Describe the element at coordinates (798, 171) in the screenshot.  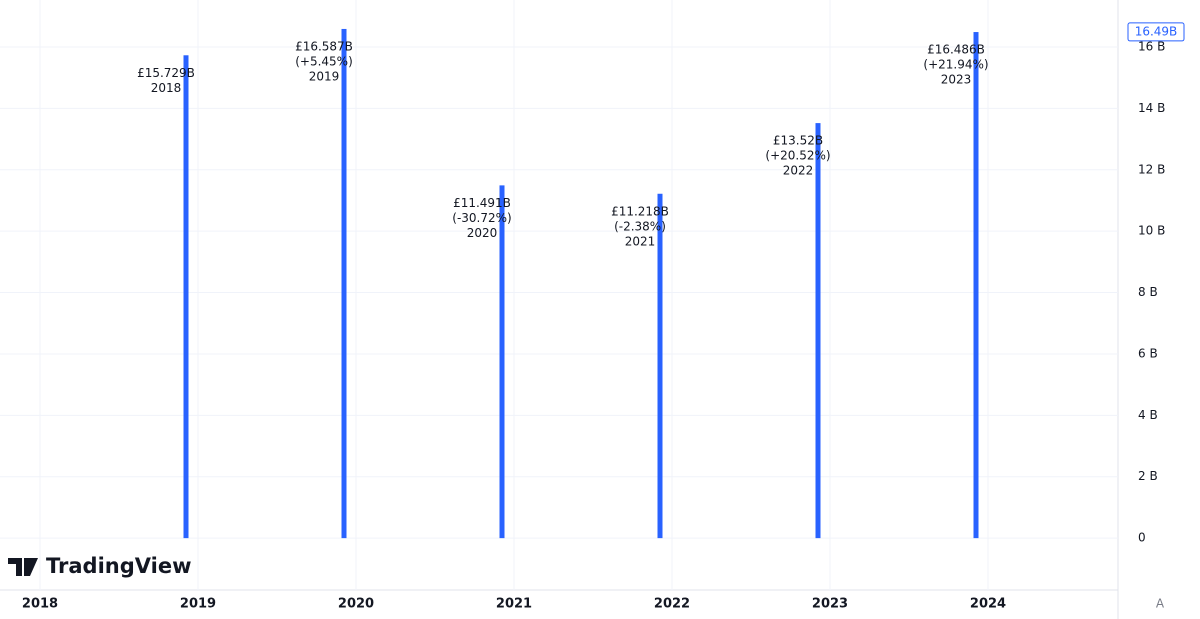
I see `bar-year-label: 2022` at that location.